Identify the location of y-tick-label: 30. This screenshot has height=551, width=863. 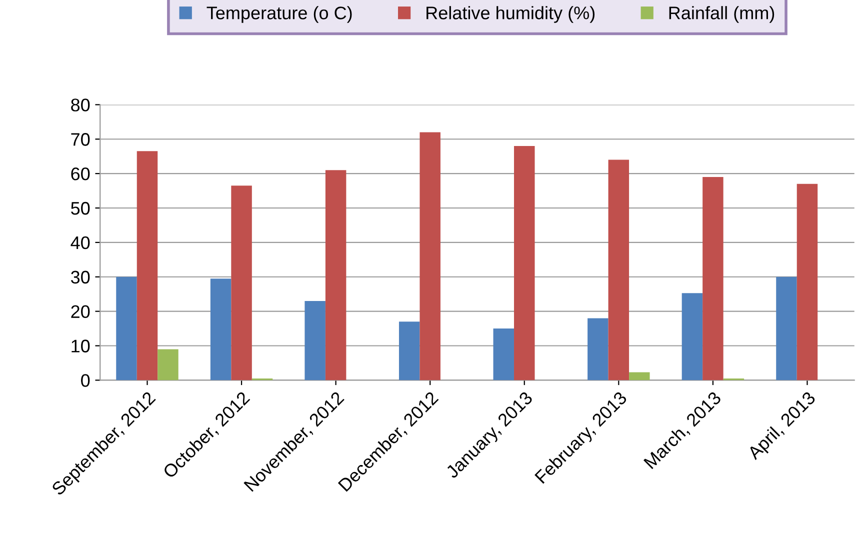
(80, 277).